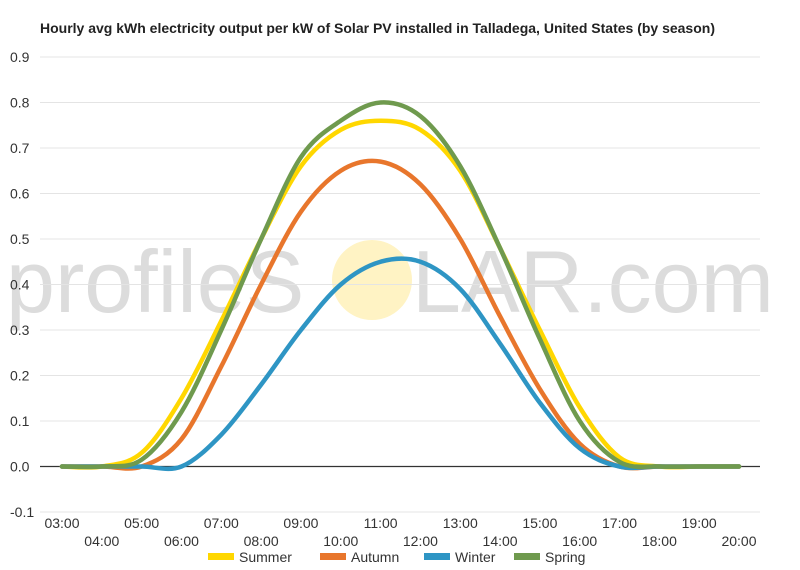 This screenshot has height=570, width=800. Describe the element at coordinates (22, 512) in the screenshot. I see `y-tick-label: -0.1` at that location.